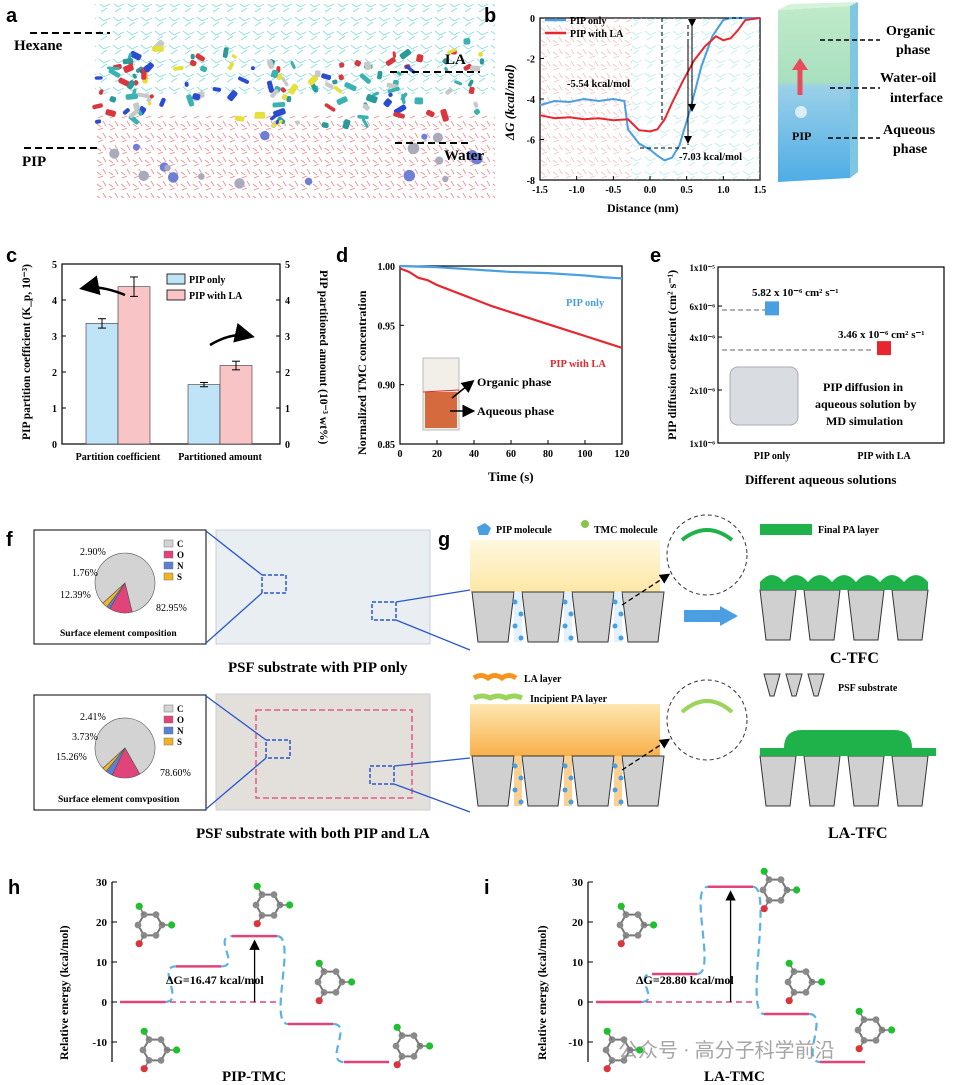 The height and width of the screenshot is (1085, 960). What do you see at coordinates (707, 555) in the screenshot?
I see `zoom-circle-top` at bounding box center [707, 555].